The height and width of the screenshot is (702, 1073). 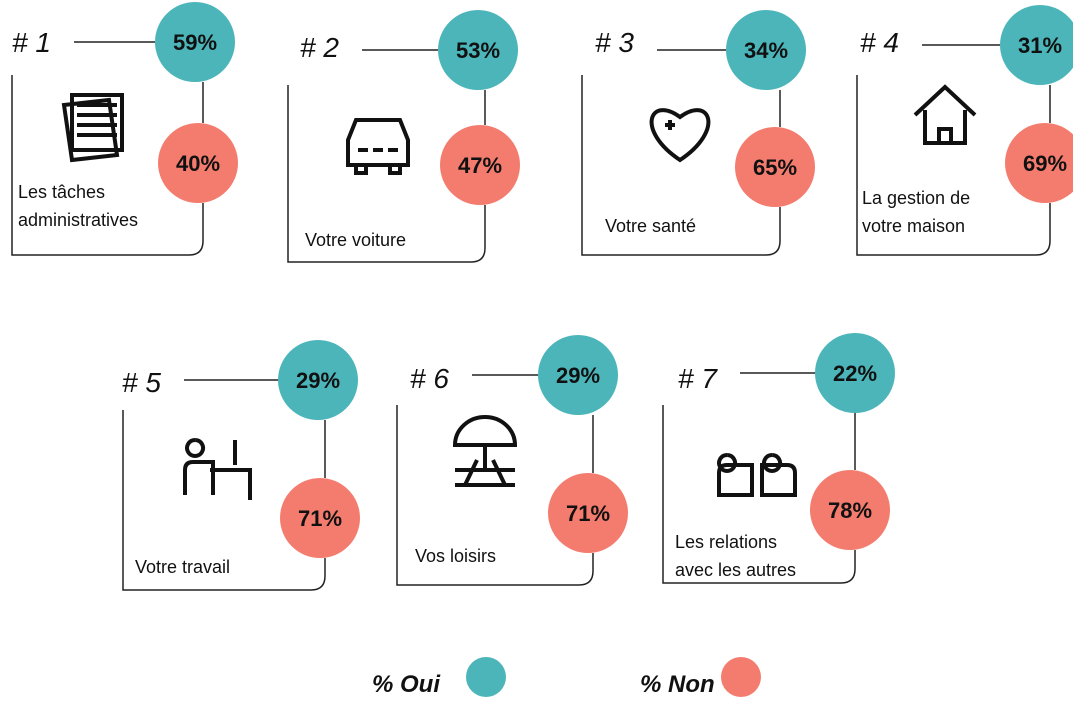 I want to click on label: Votre travail, so click(x=182, y=567).